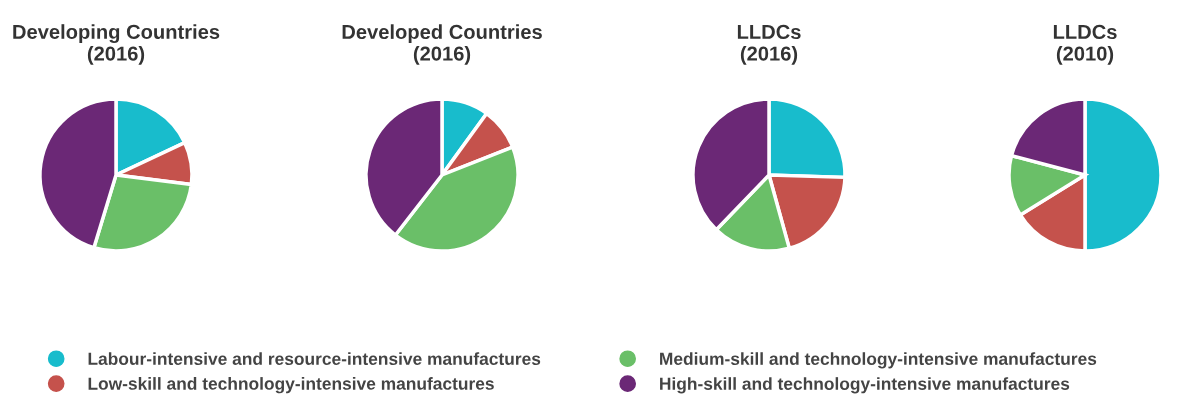  Describe the element at coordinates (442, 44) in the screenshot. I see `chart-title: Developed Countries (2016)` at that location.